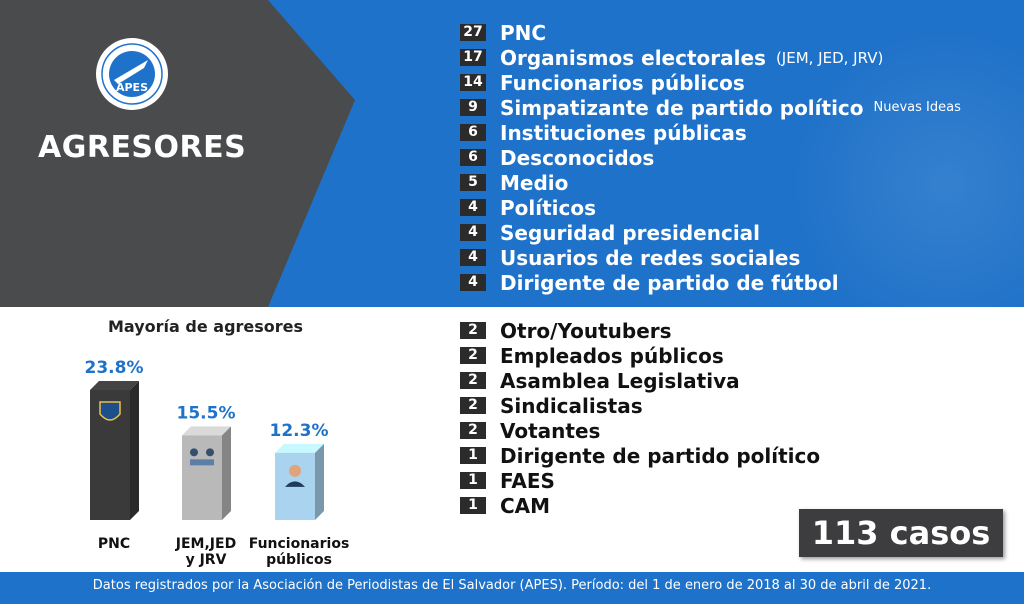  I want to click on list-item: 4 Políticos, so click(710, 207).